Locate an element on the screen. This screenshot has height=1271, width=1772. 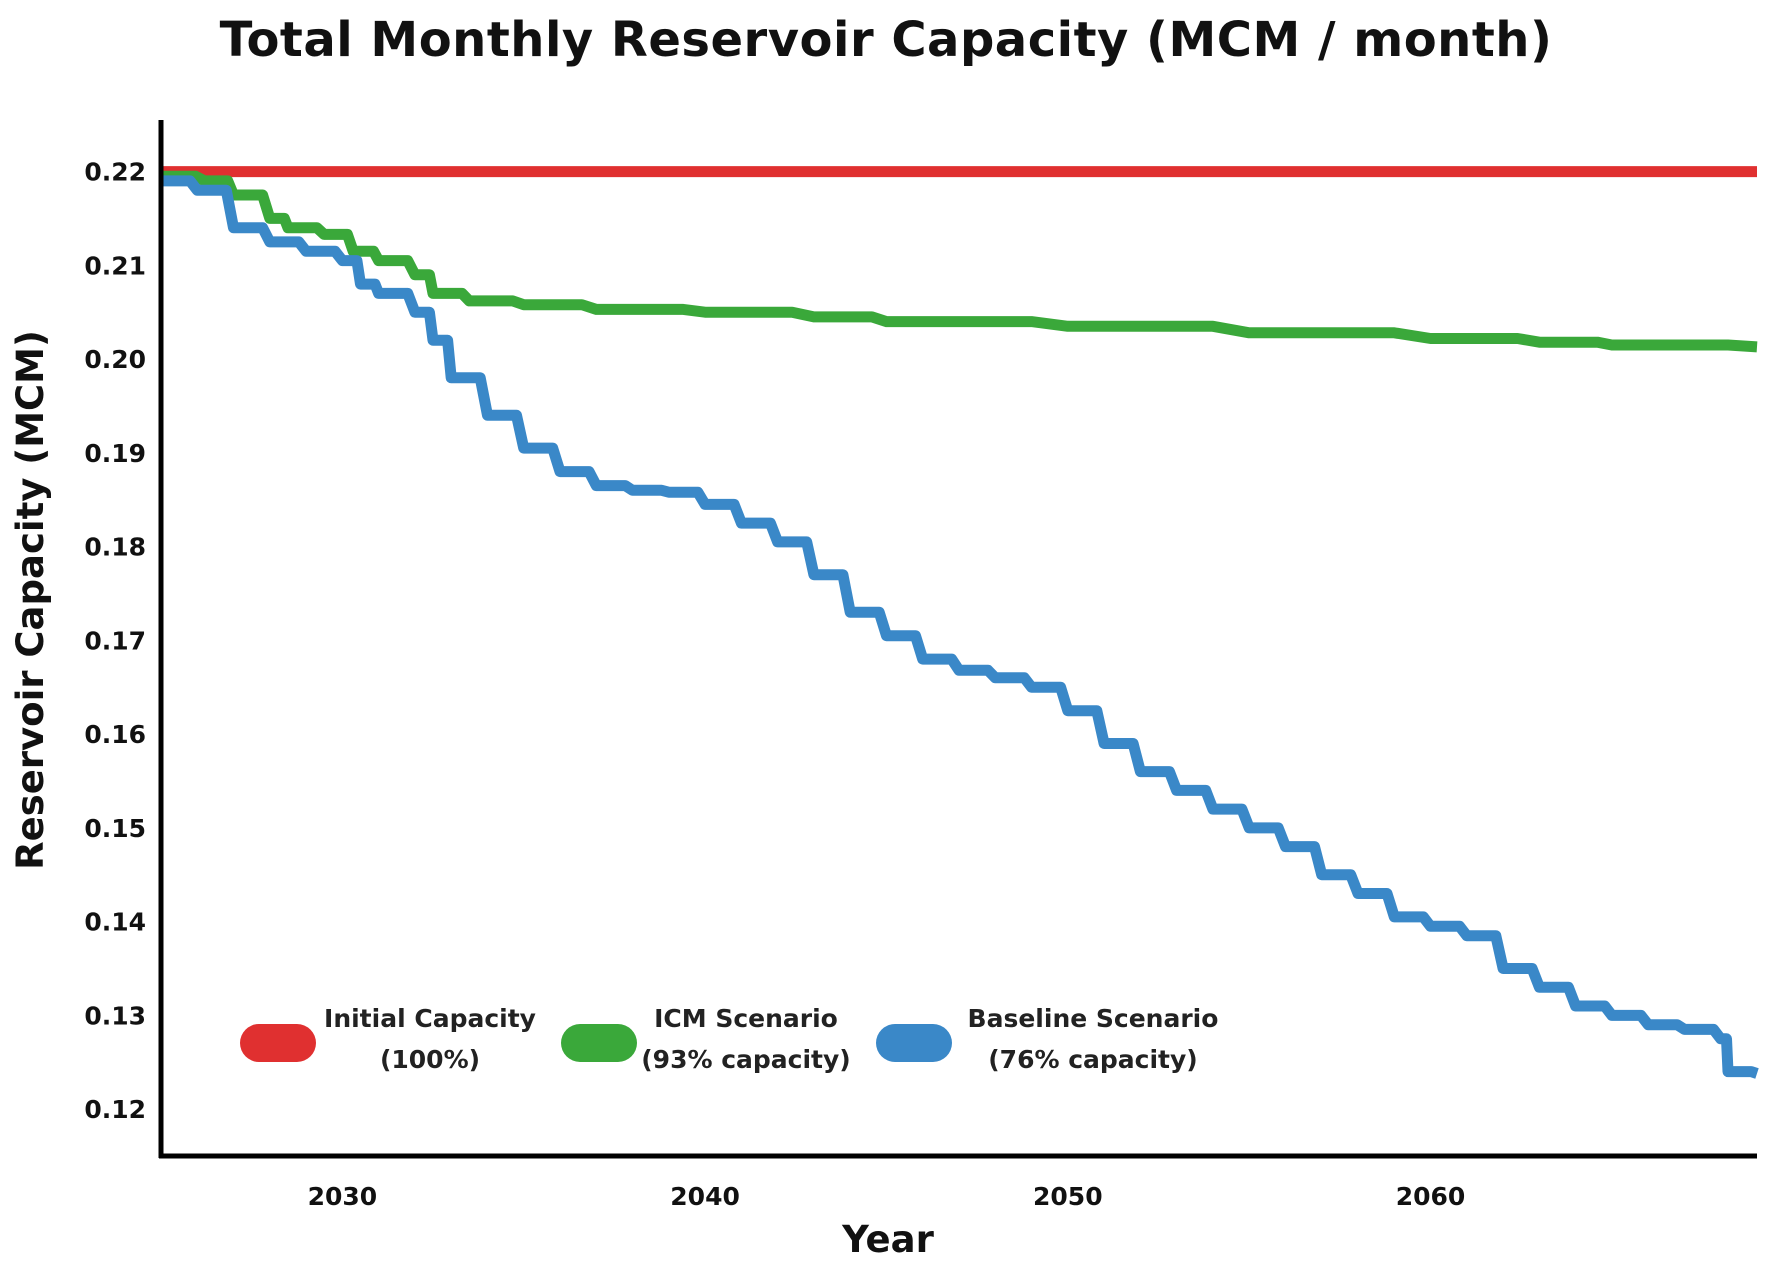
y-axis-title: Reservoir Capacity (MCM) is located at coordinates (30, 600).